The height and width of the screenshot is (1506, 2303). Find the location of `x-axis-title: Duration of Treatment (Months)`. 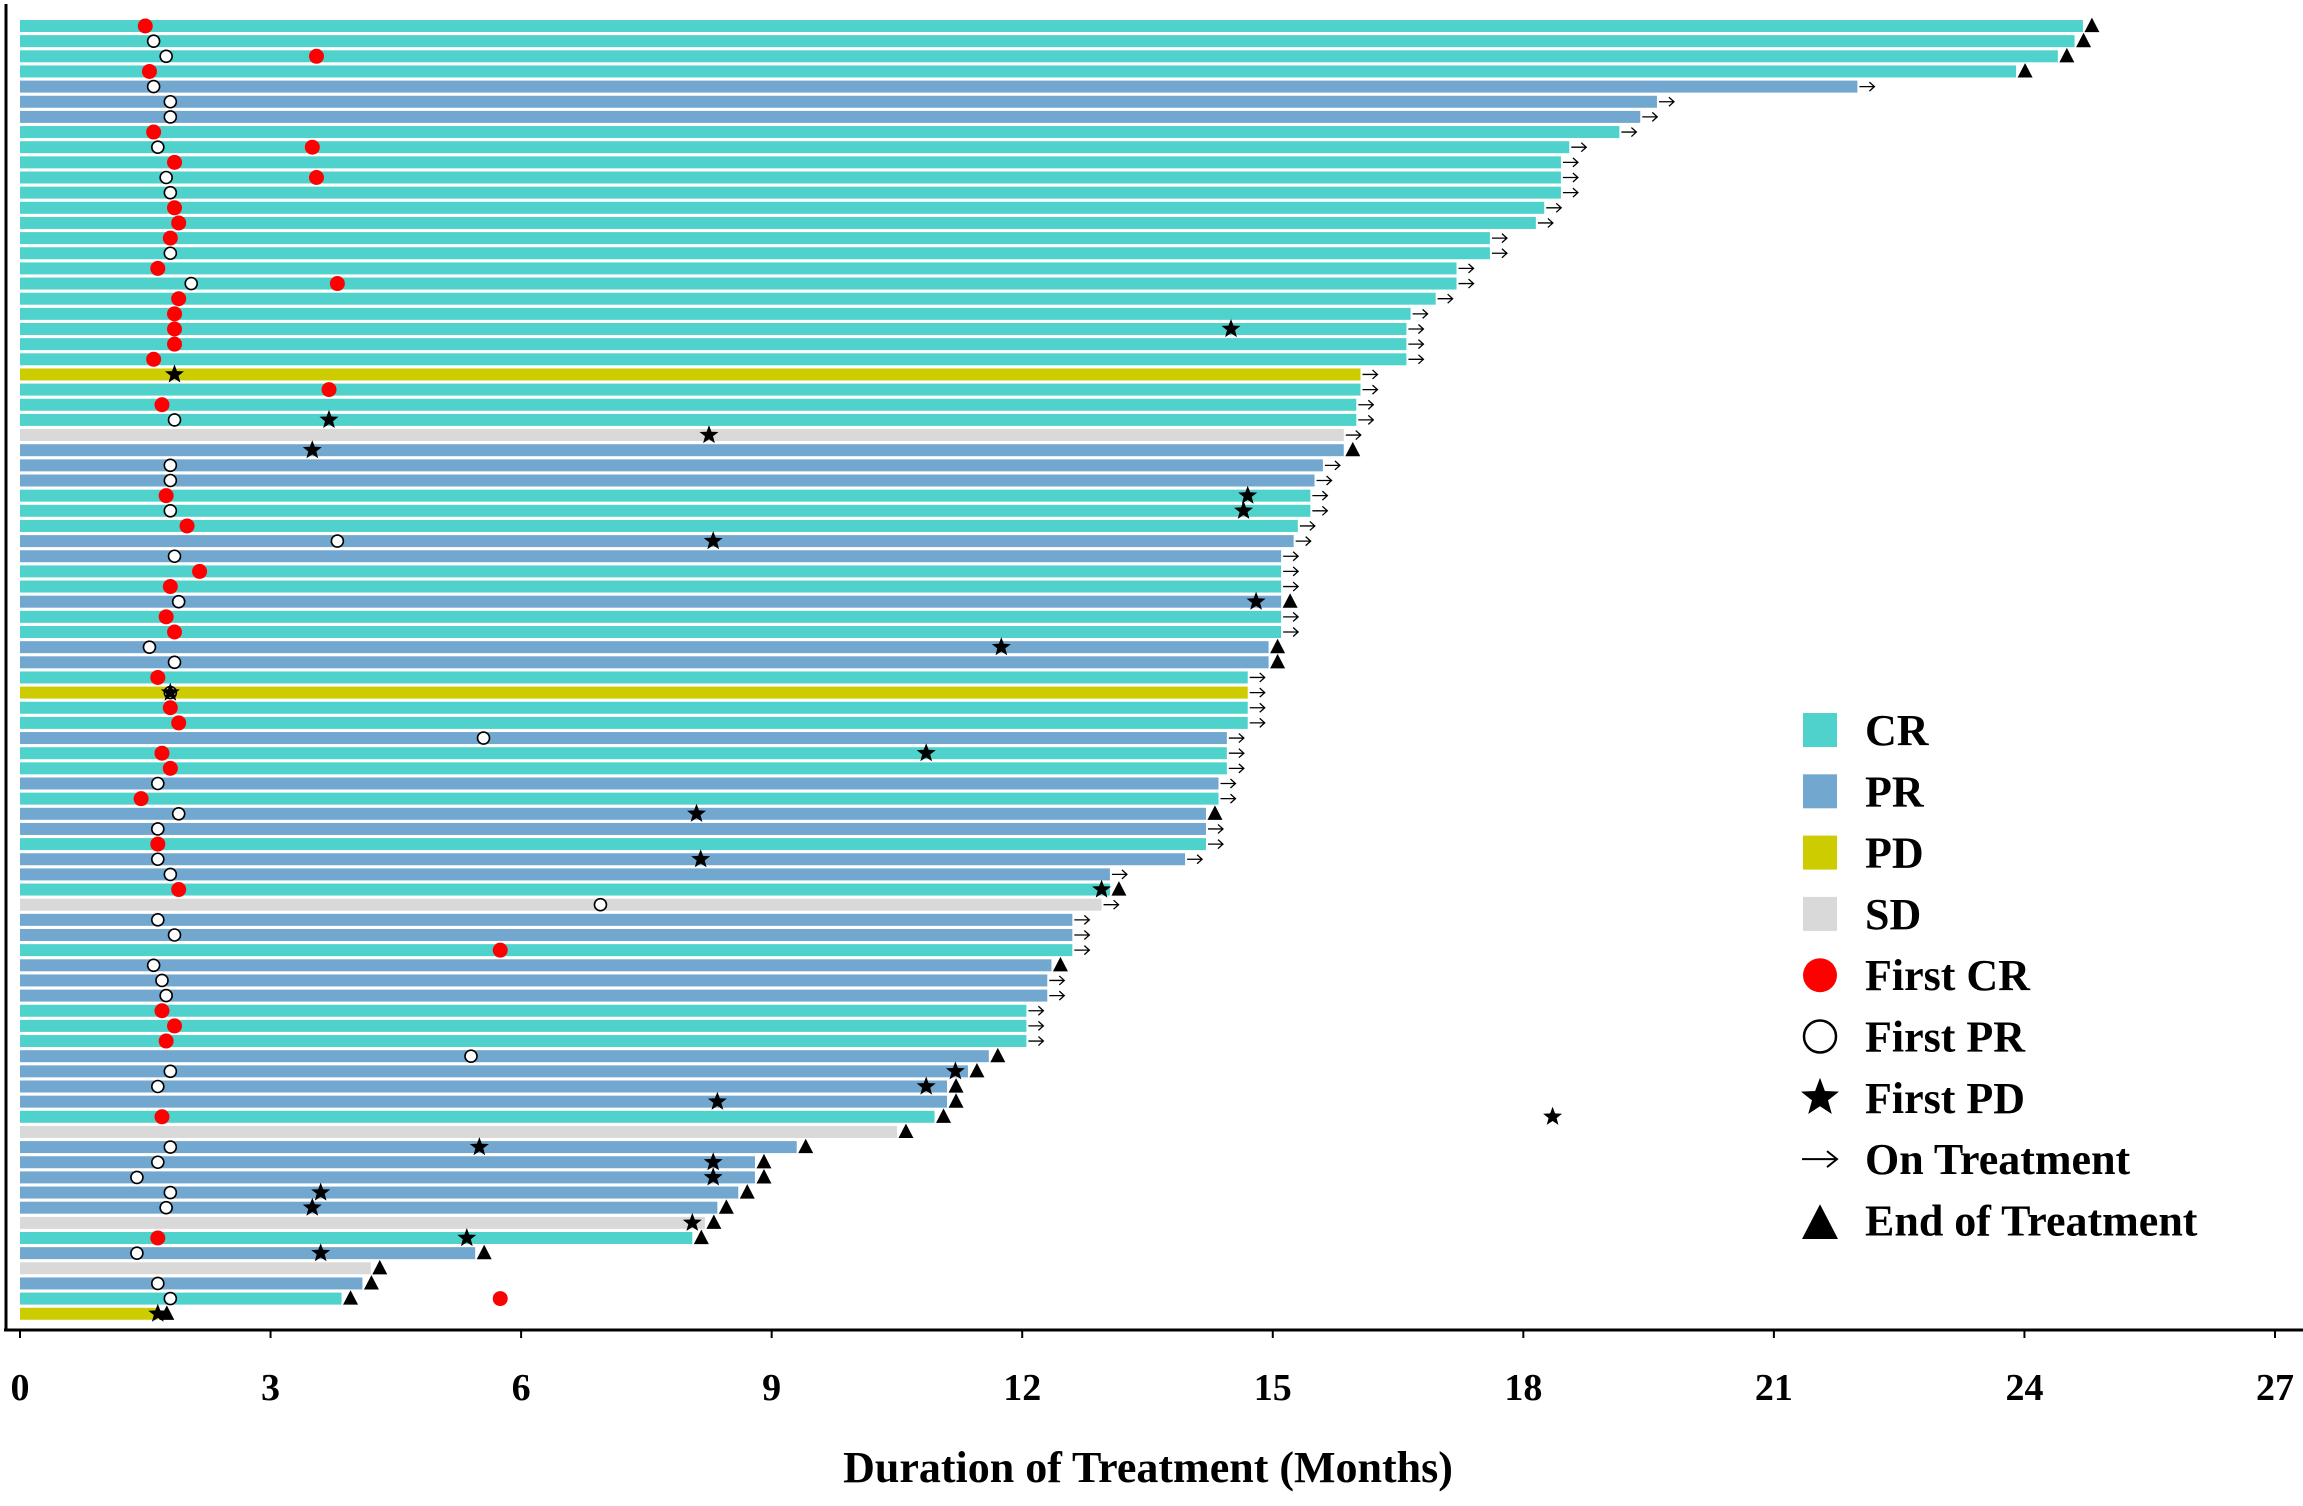

x-axis-title: Duration of Treatment (Months) is located at coordinates (1148, 1467).